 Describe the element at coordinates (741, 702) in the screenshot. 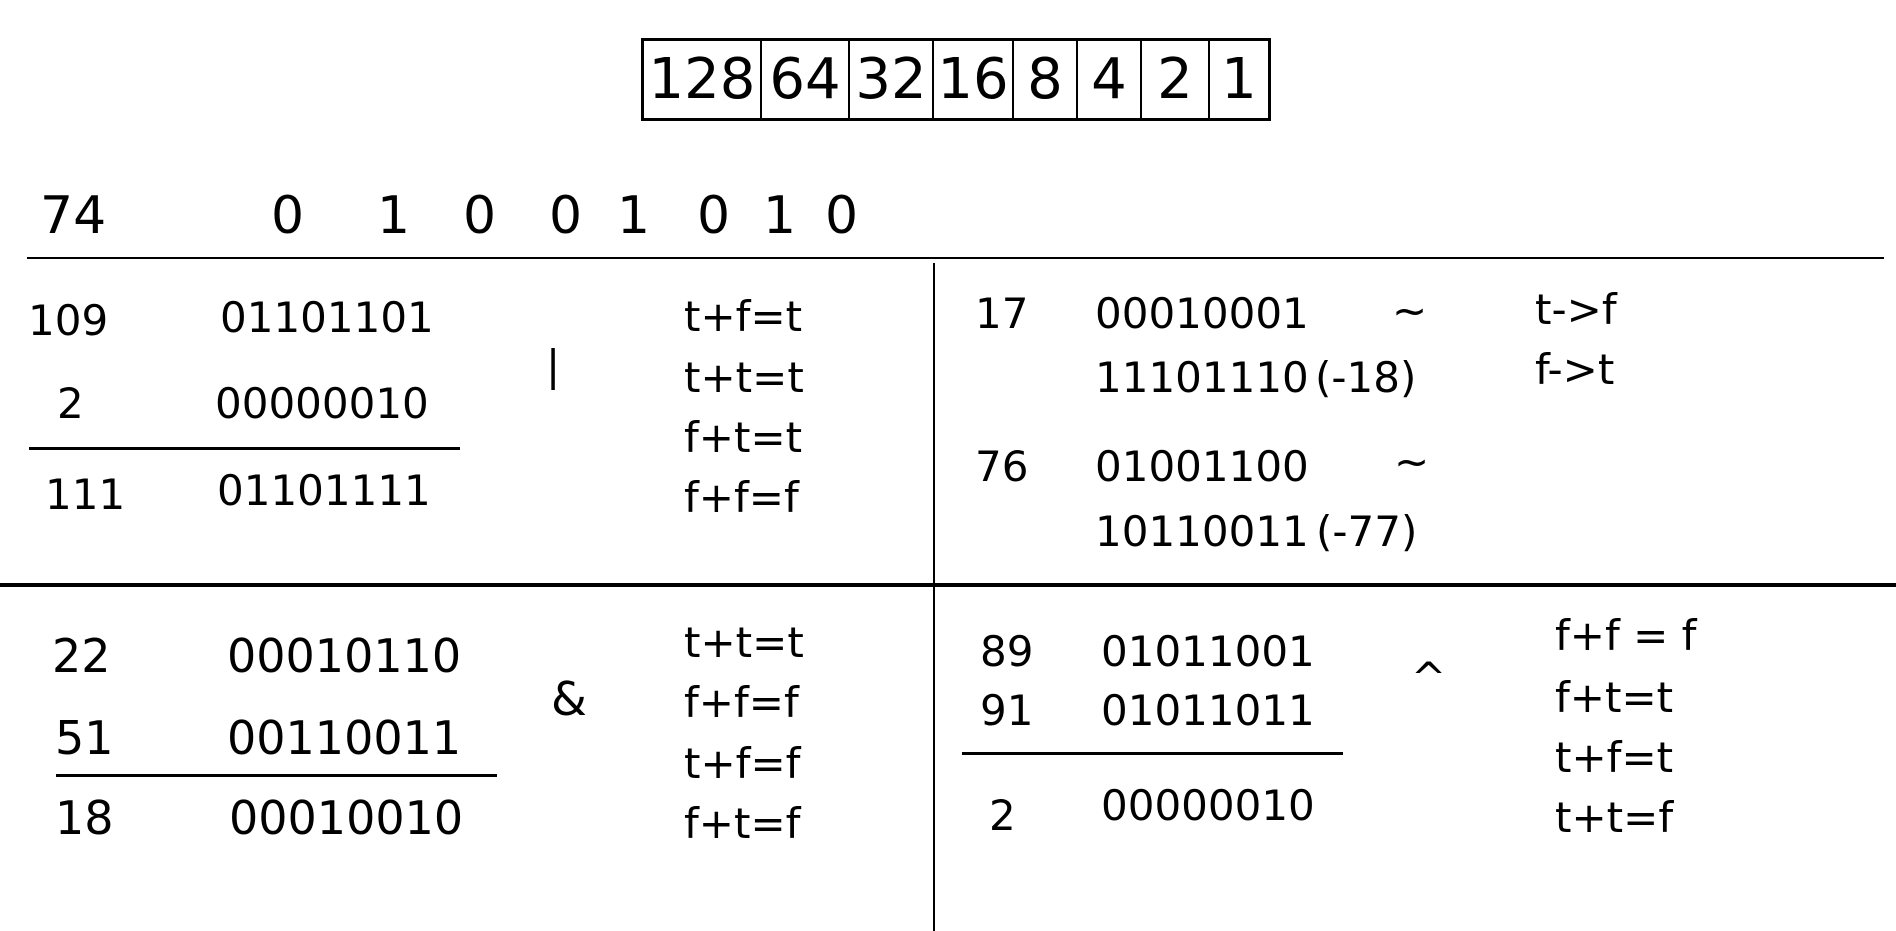

I see `and-truth-rule: f+f=f` at that location.